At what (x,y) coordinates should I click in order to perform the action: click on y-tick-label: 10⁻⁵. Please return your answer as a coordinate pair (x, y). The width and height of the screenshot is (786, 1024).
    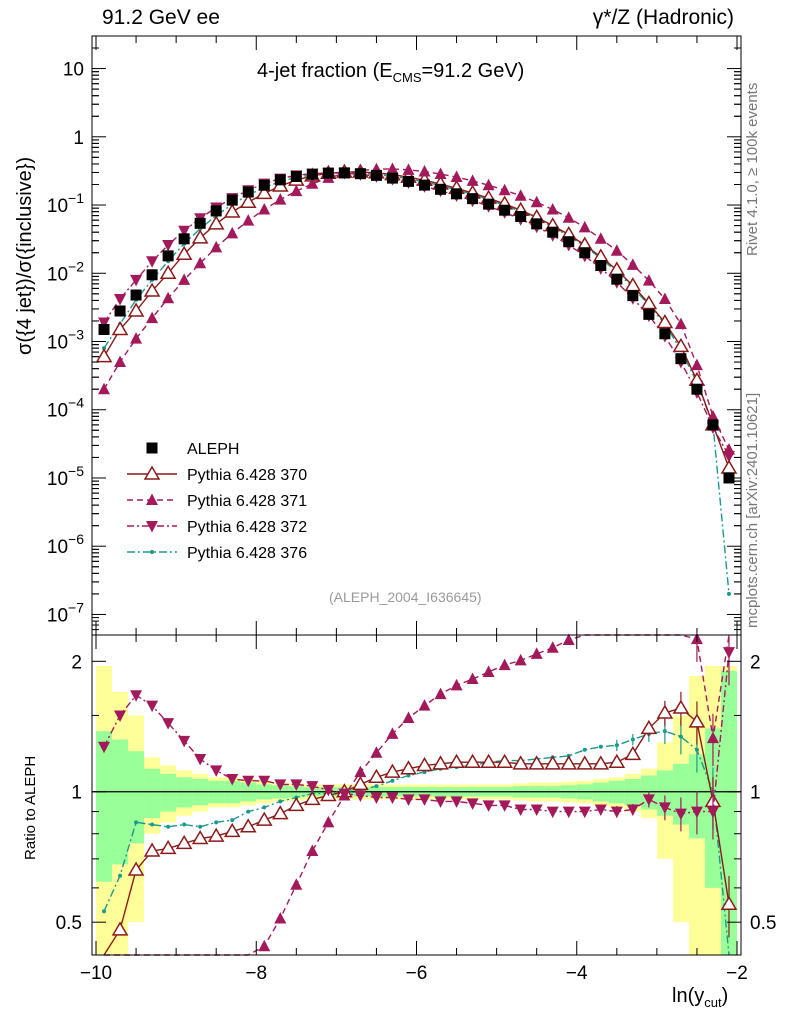
    Looking at the image, I should click on (65, 476).